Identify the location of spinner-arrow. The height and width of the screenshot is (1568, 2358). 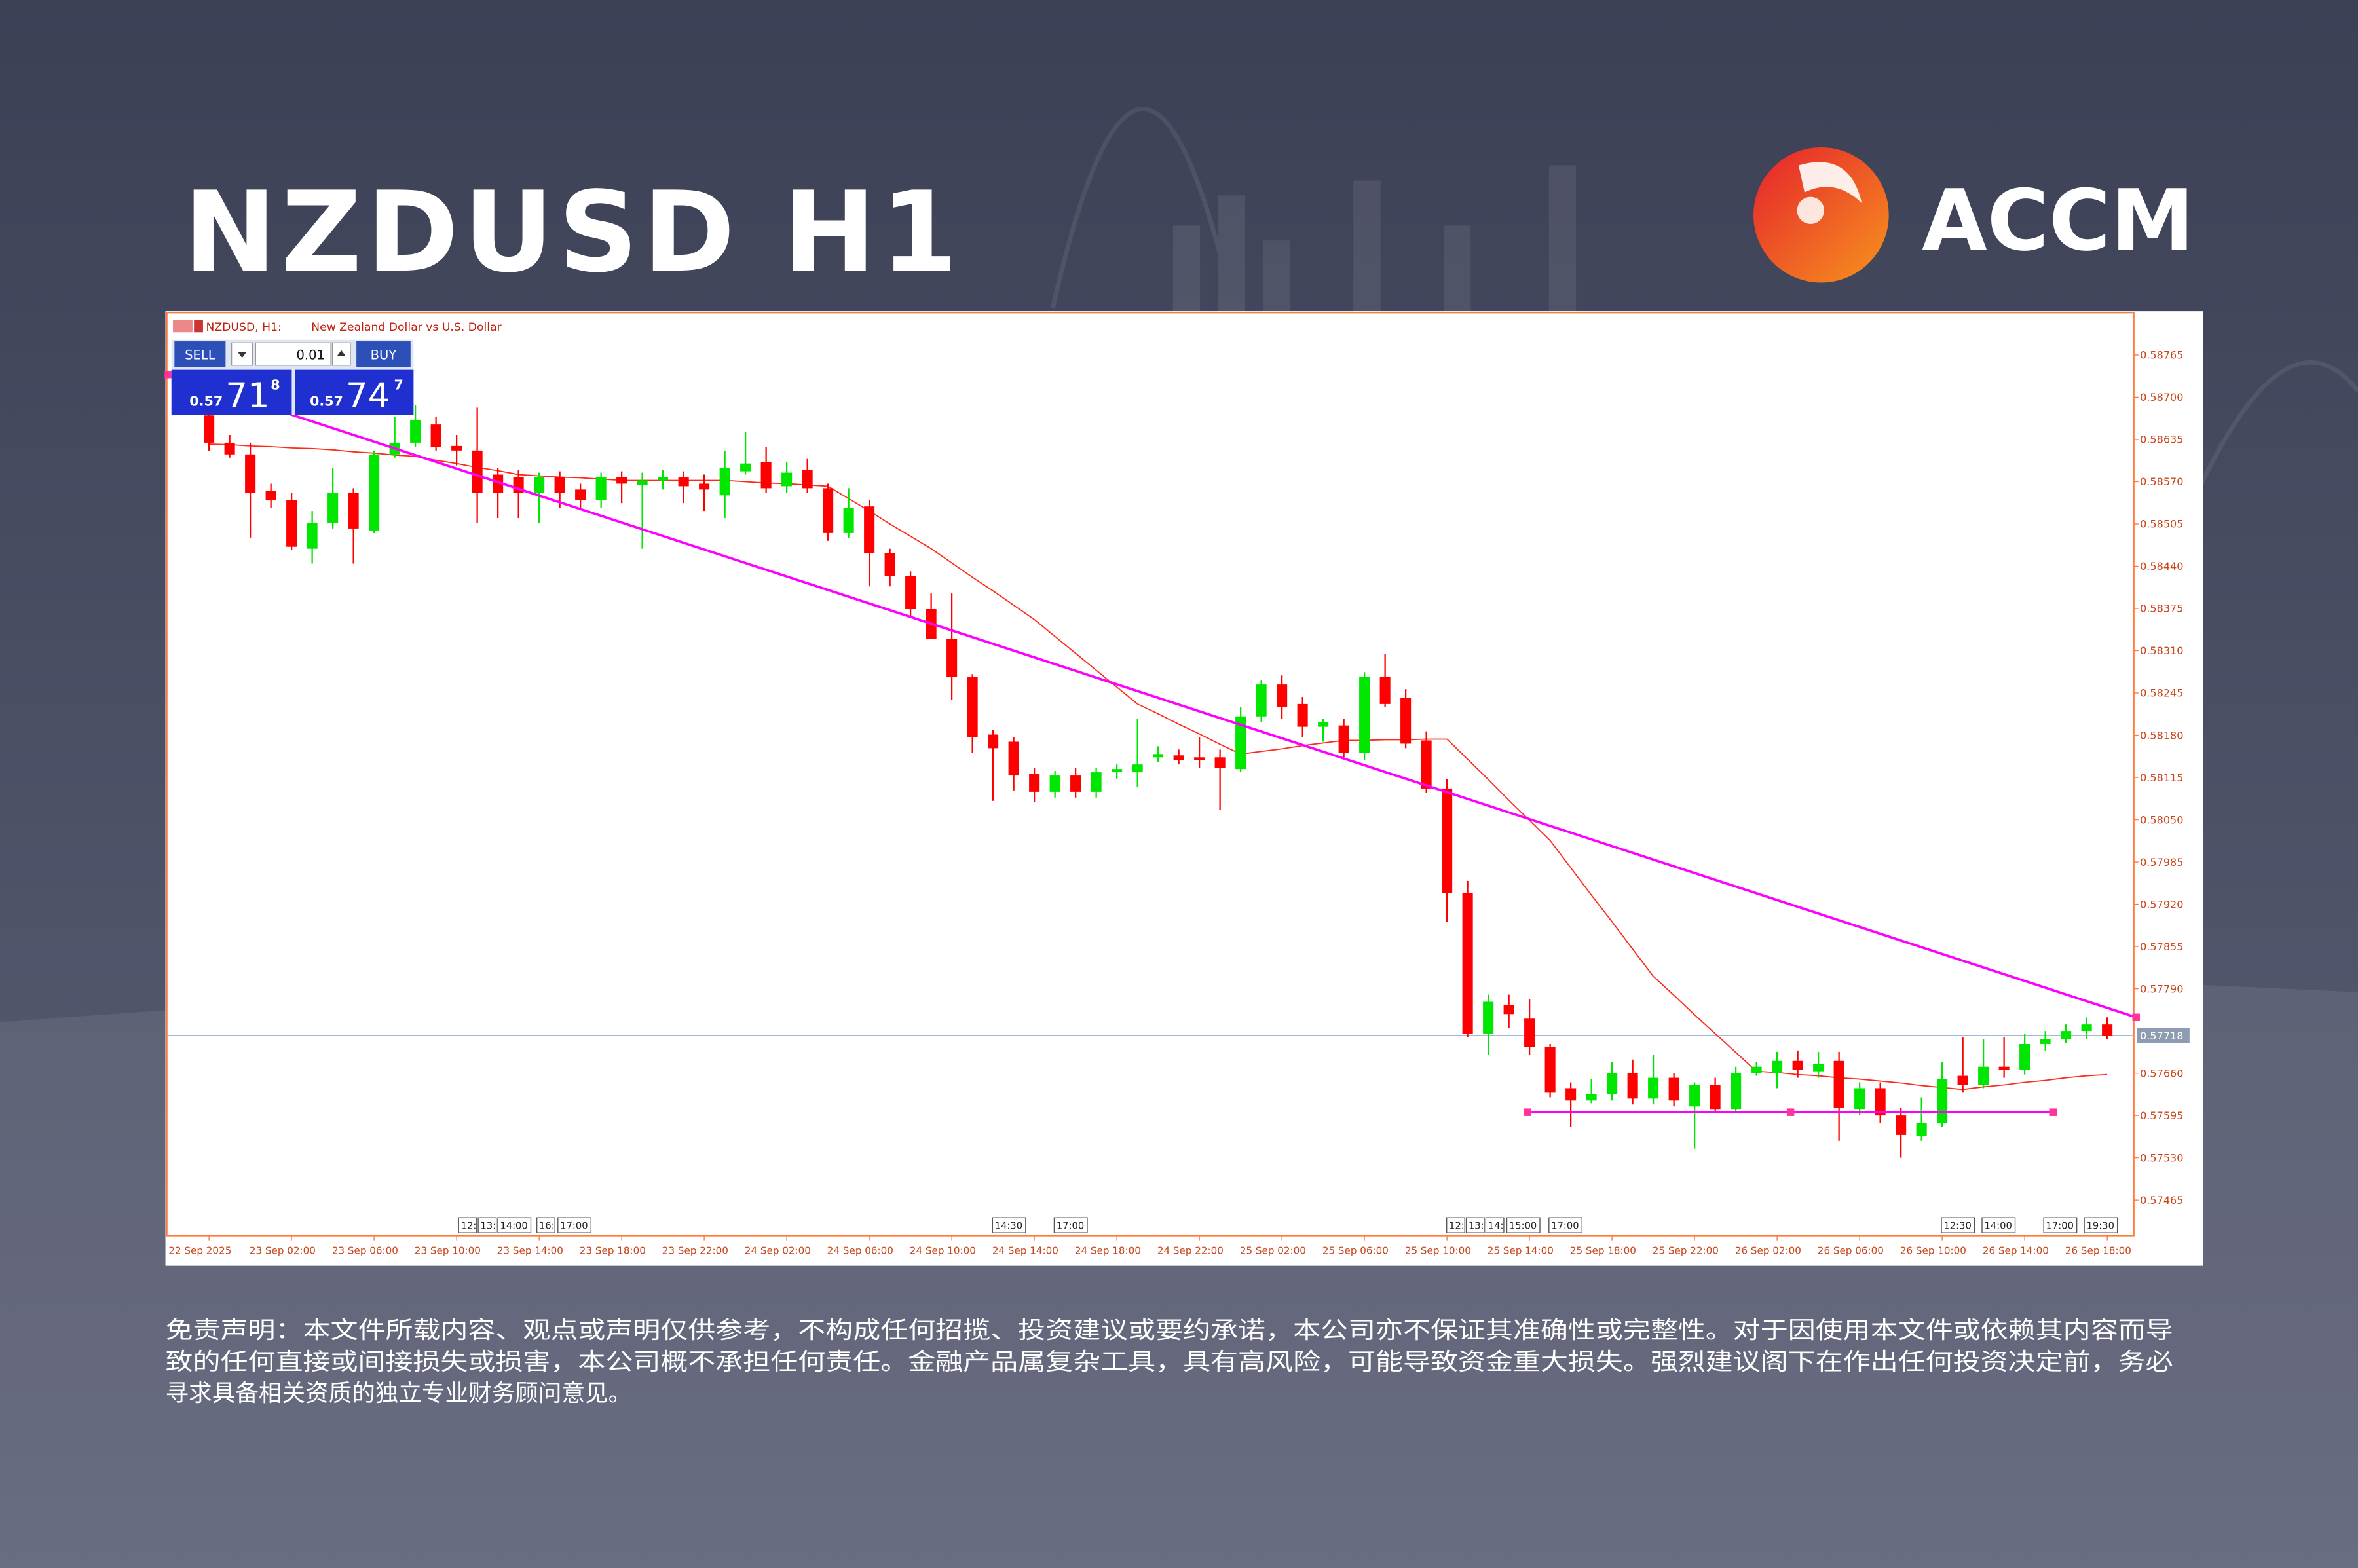
(342, 353).